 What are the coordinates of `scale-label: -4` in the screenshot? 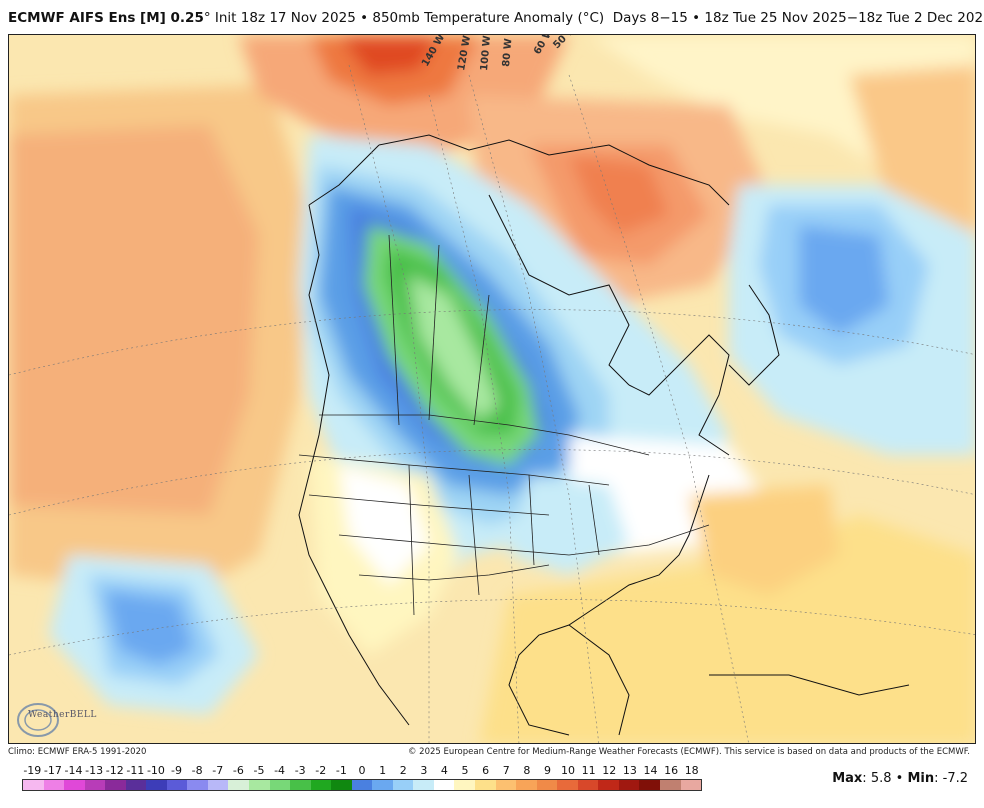 It's located at (280, 770).